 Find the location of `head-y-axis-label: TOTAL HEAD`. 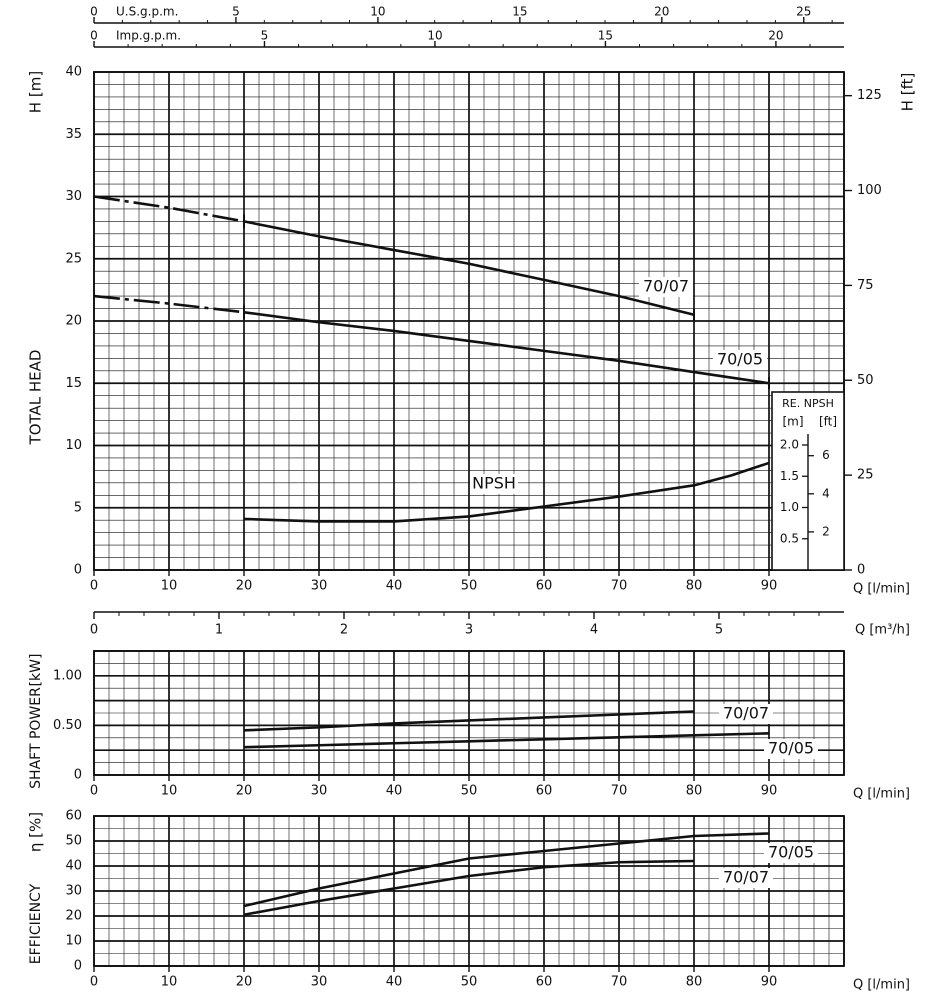

head-y-axis-label: TOTAL HEAD is located at coordinates (36, 398).